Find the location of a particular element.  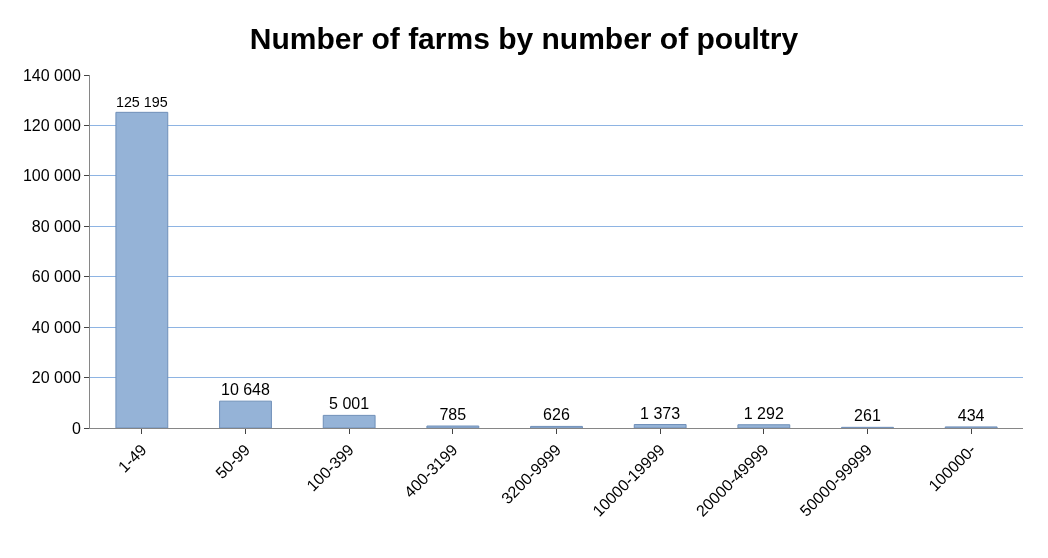

y-tick-label: 60 000 is located at coordinates (56, 277).